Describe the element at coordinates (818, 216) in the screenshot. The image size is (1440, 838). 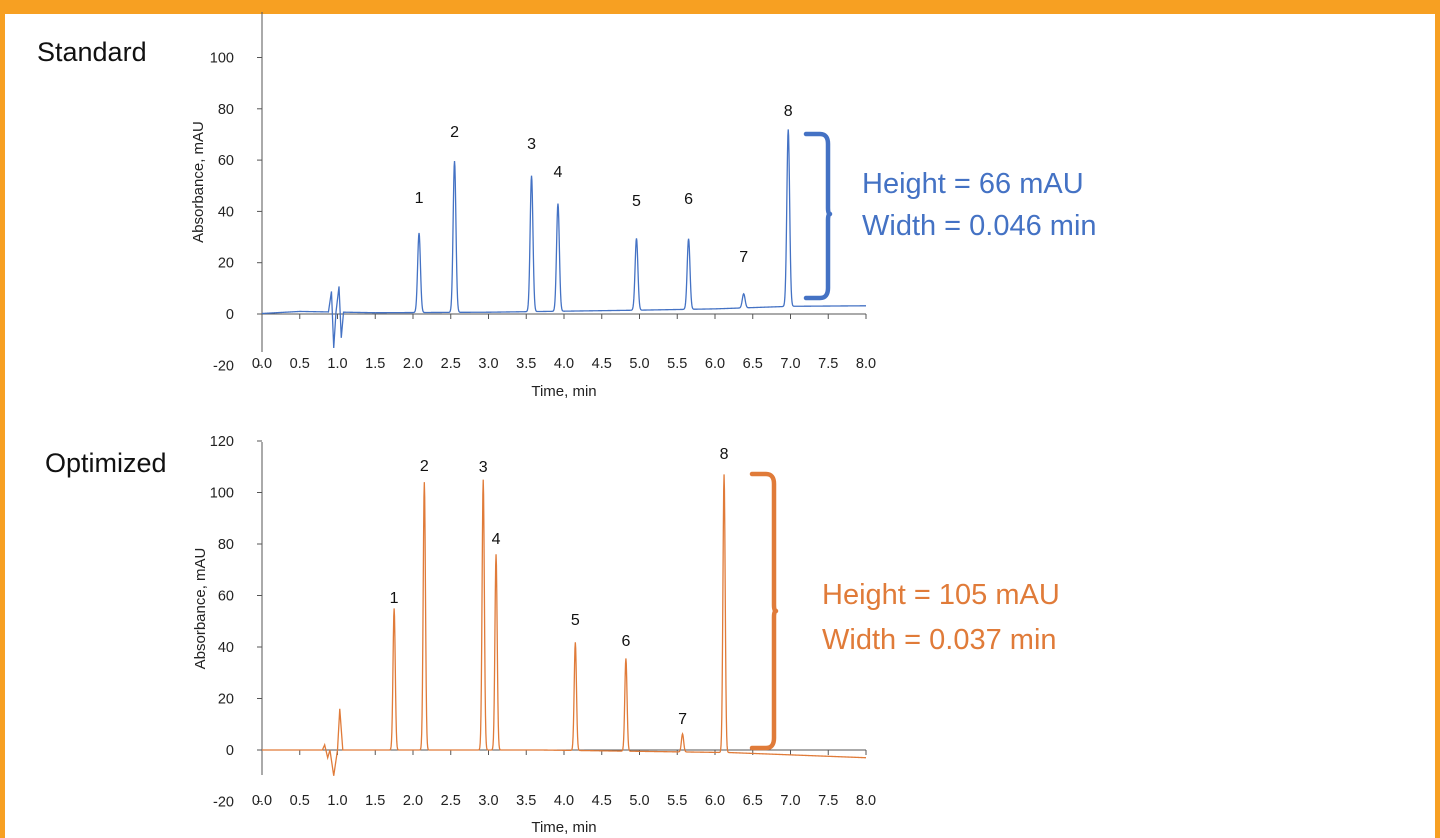
I see `standard-peak-brace` at that location.